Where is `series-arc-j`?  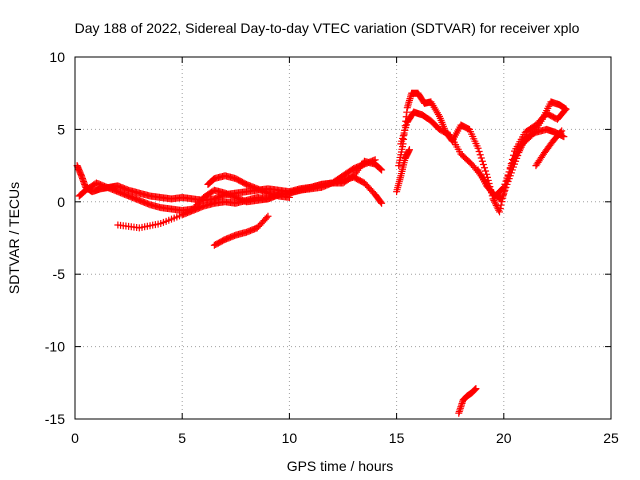 series-arc-j is located at coordinates (549, 148).